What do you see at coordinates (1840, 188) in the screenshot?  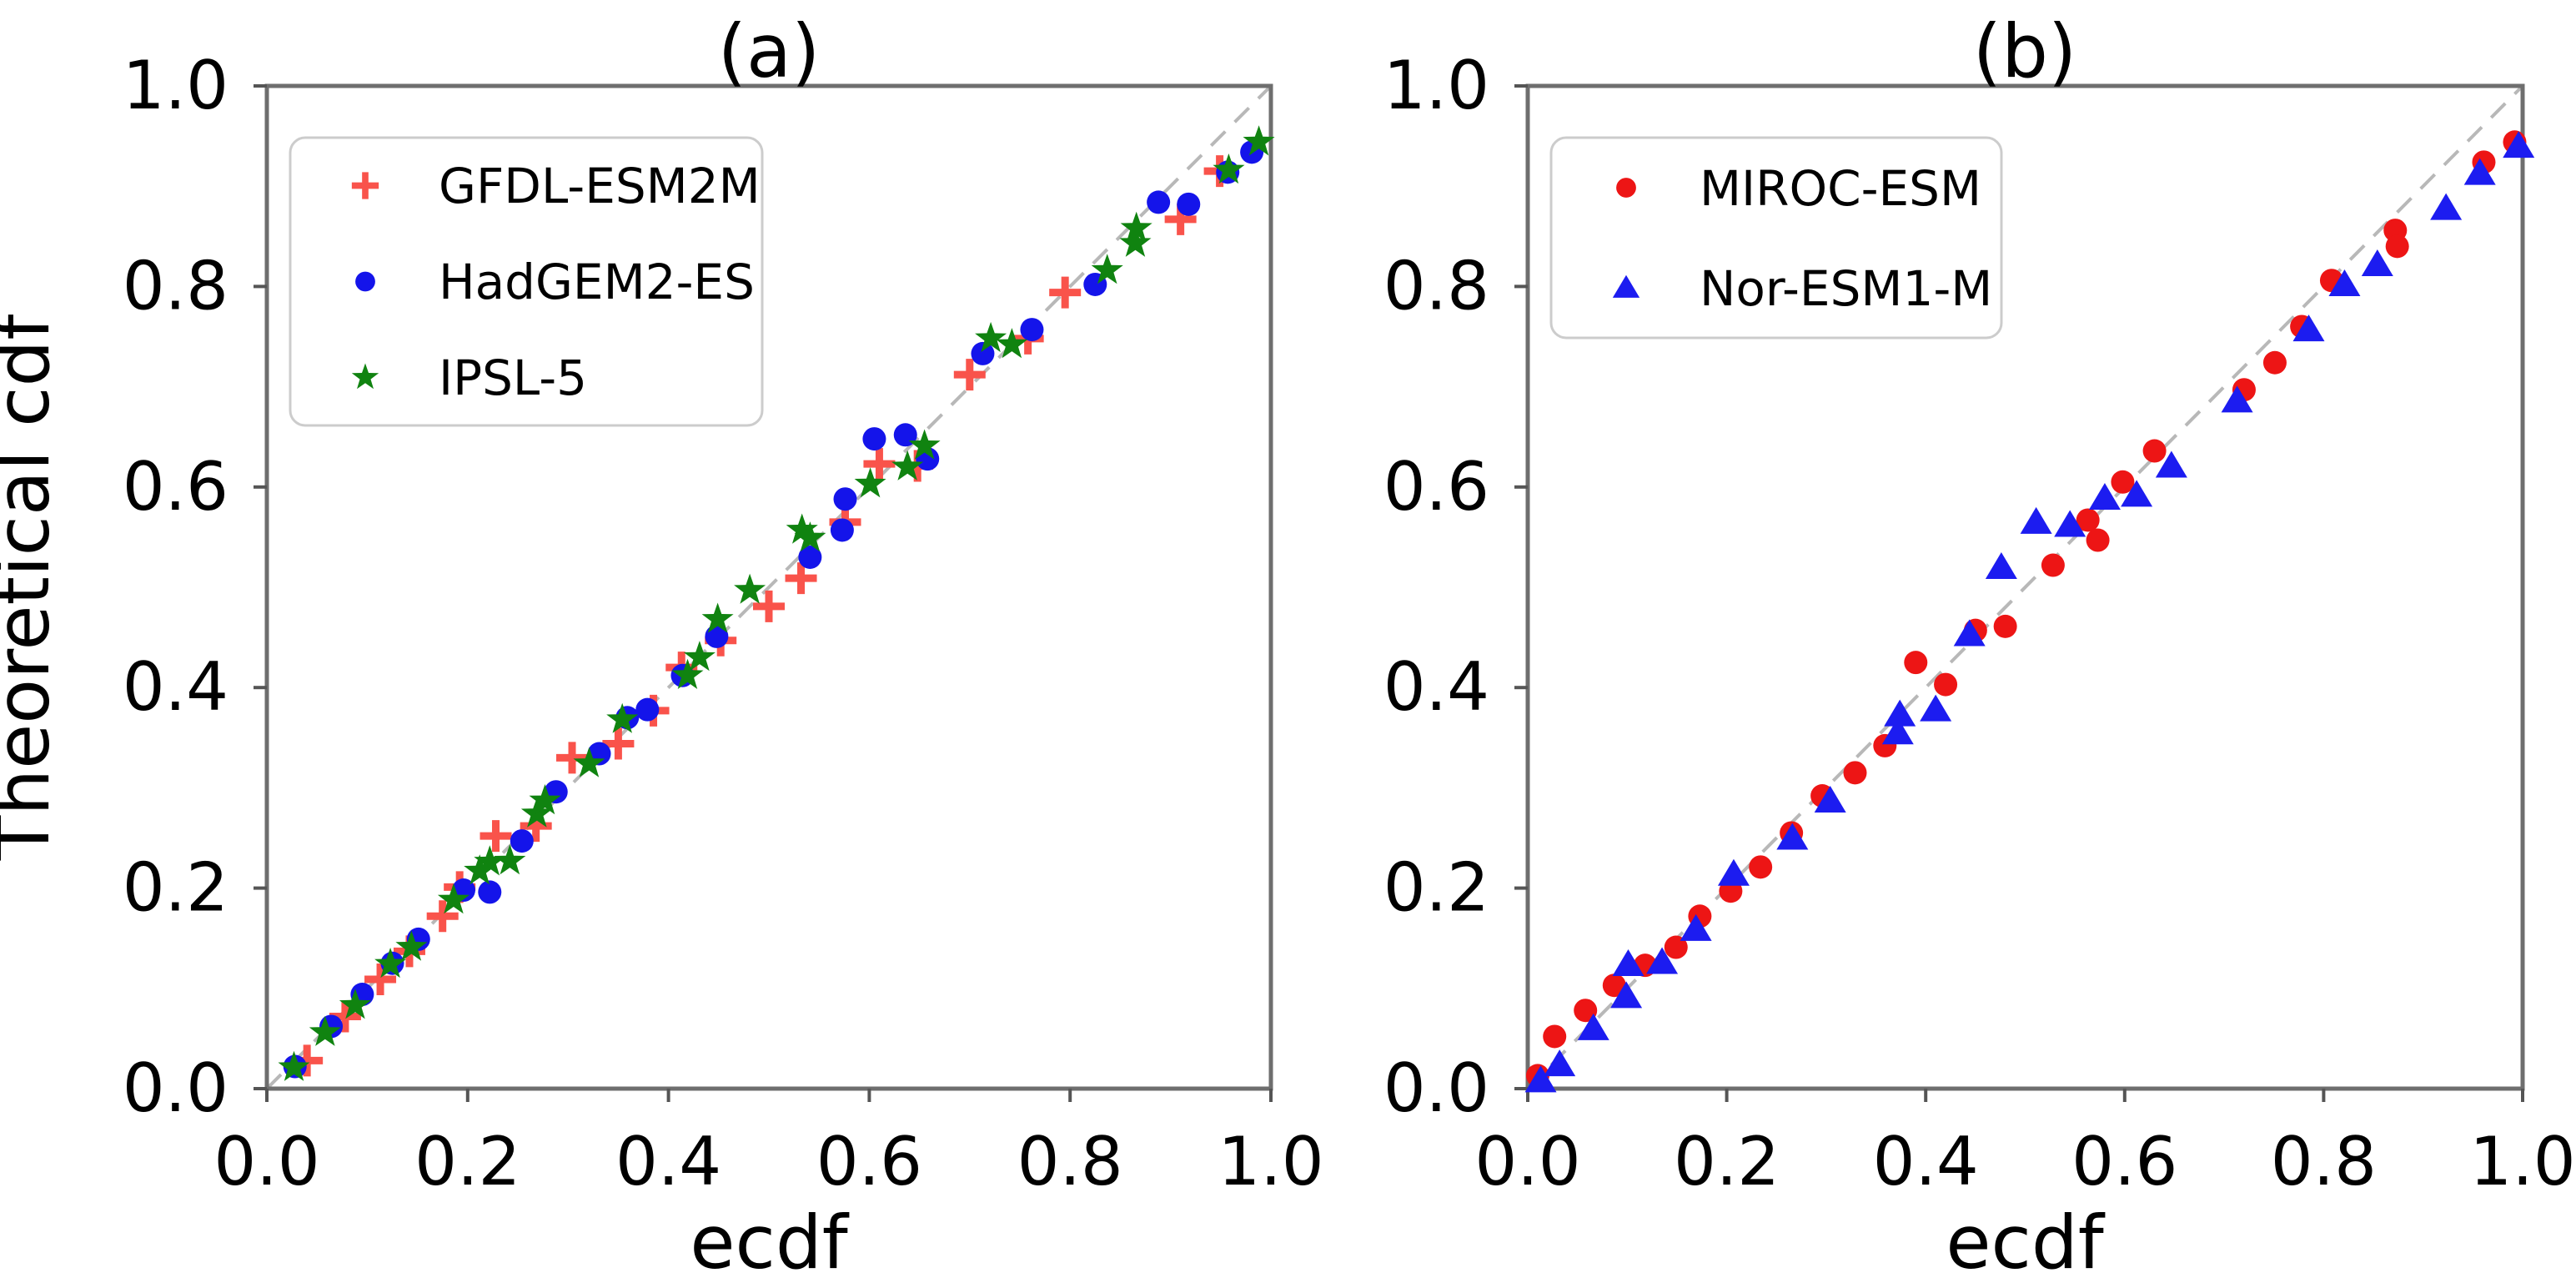 I see `legend-b-label-miroc: MIROC-ESM` at bounding box center [1840, 188].